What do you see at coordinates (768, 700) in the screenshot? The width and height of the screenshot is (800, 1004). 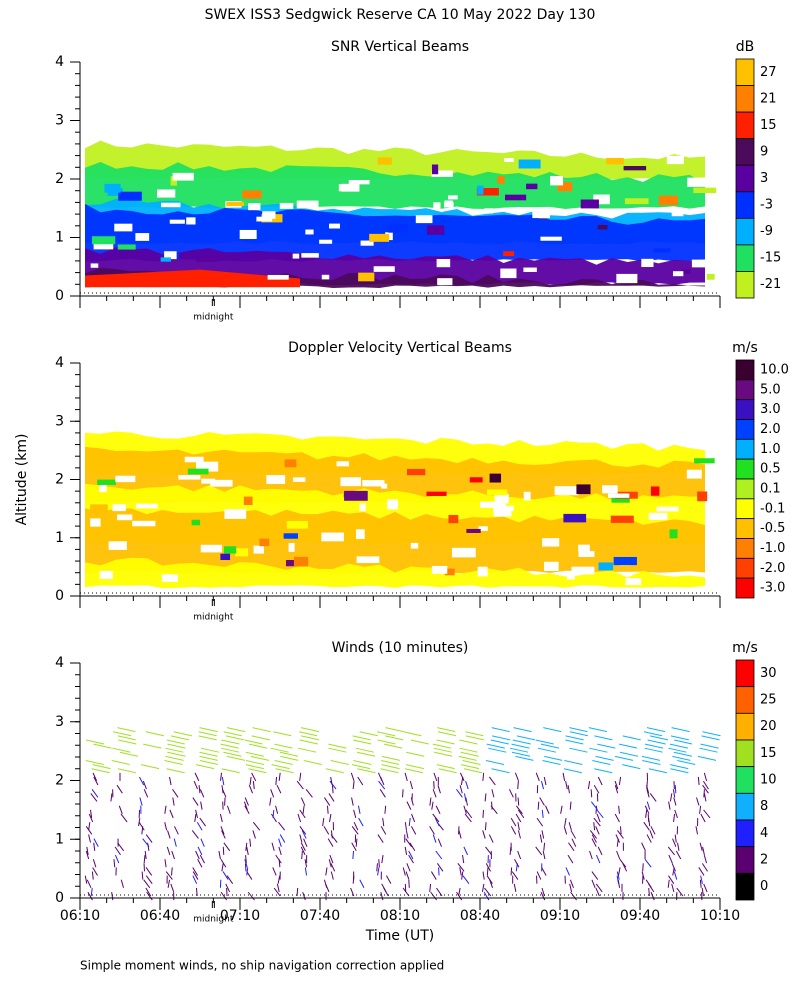 I see `colorbar-label: 25` at bounding box center [768, 700].